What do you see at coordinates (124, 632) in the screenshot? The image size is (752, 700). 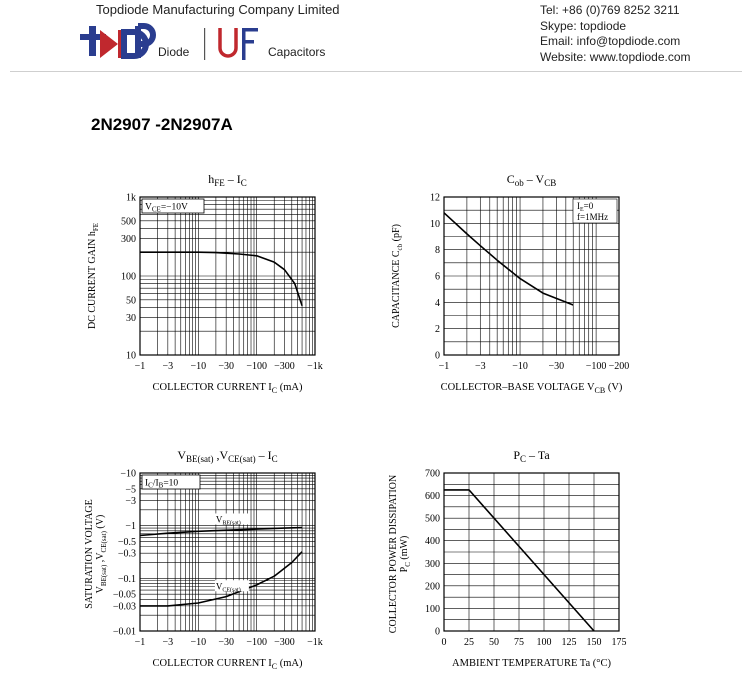 I see `y-tick-label: −0.01` at bounding box center [124, 632].